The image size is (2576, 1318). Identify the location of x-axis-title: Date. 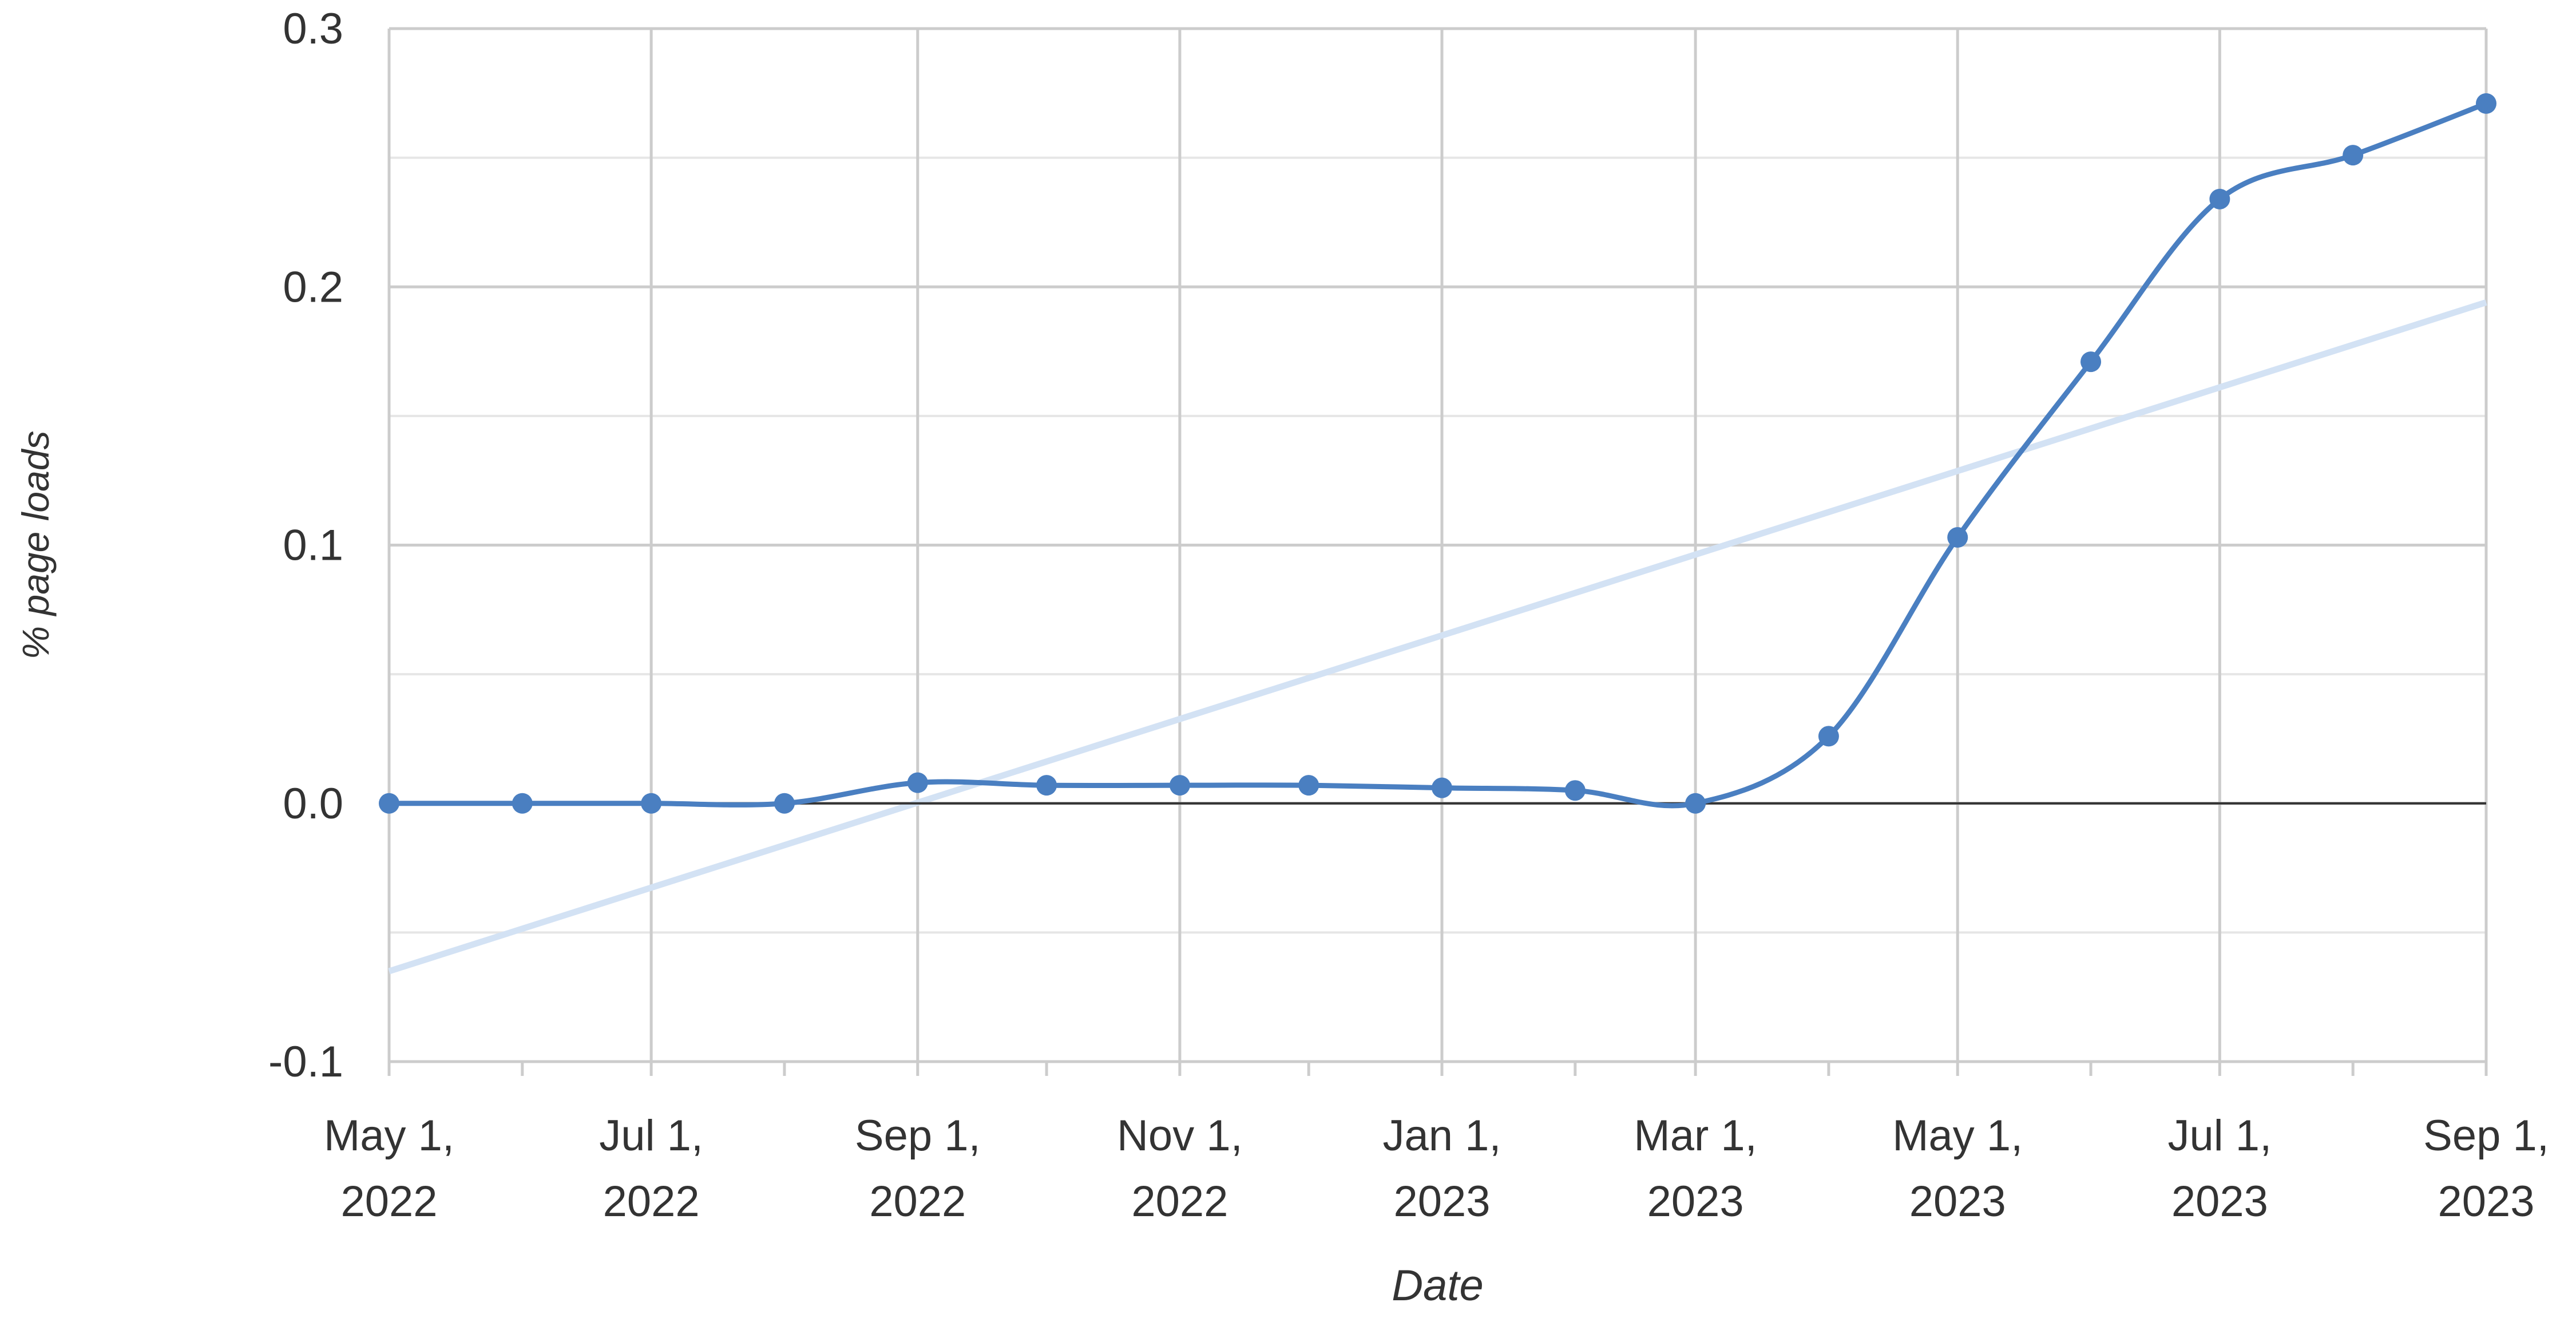
(1438, 1285).